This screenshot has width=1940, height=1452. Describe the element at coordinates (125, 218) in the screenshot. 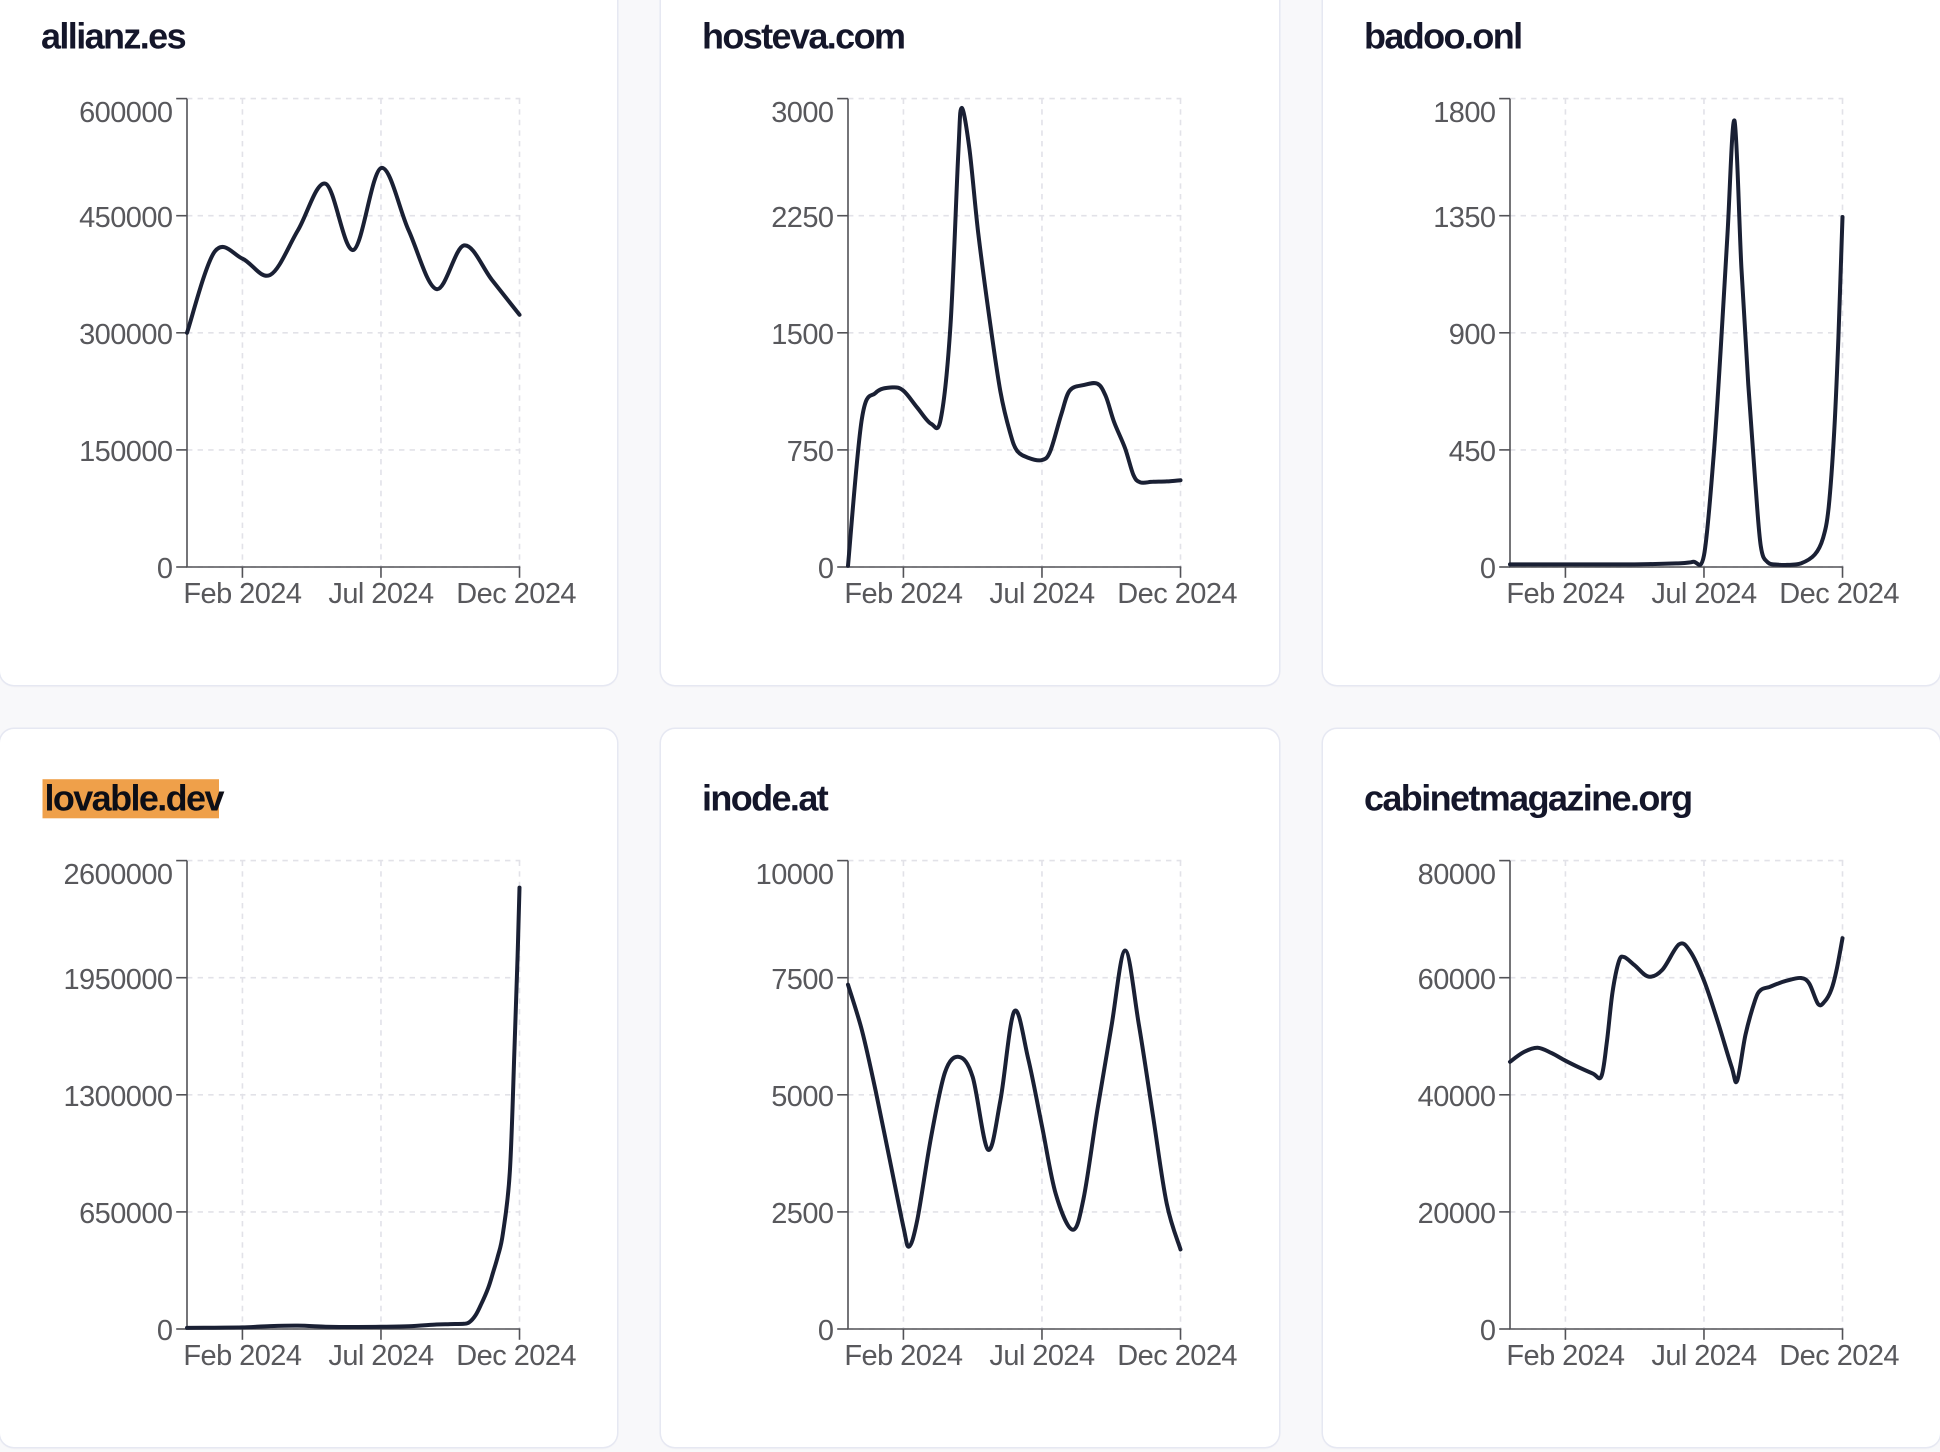

I see `svg-text: 450000` at that location.